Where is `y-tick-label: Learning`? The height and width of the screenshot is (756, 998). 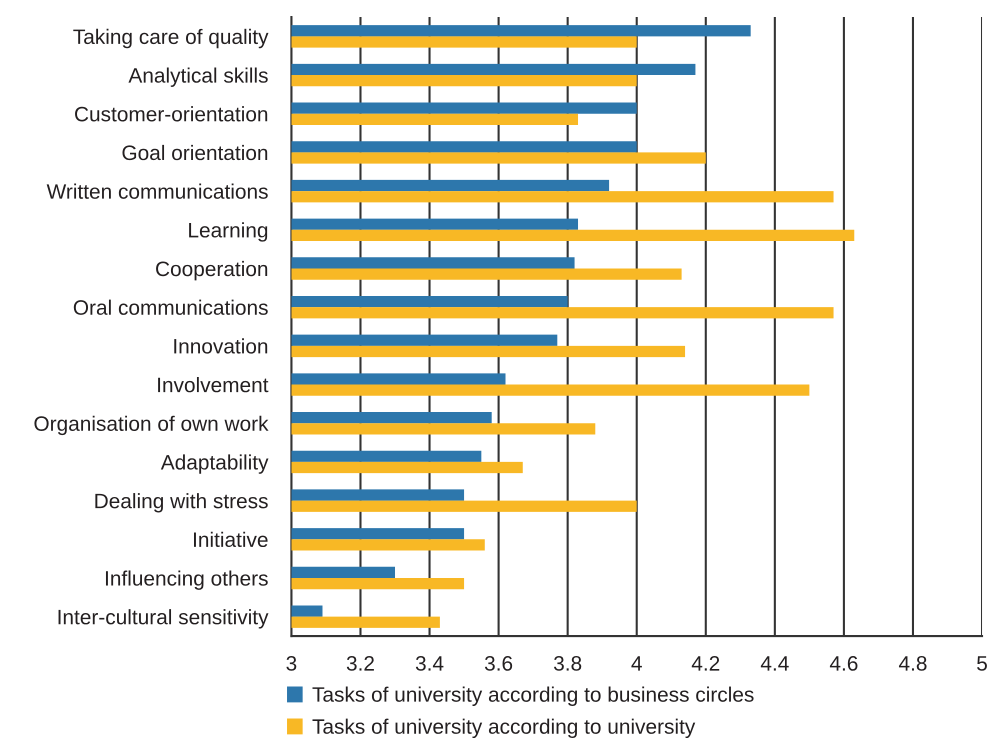
y-tick-label: Learning is located at coordinates (228, 232).